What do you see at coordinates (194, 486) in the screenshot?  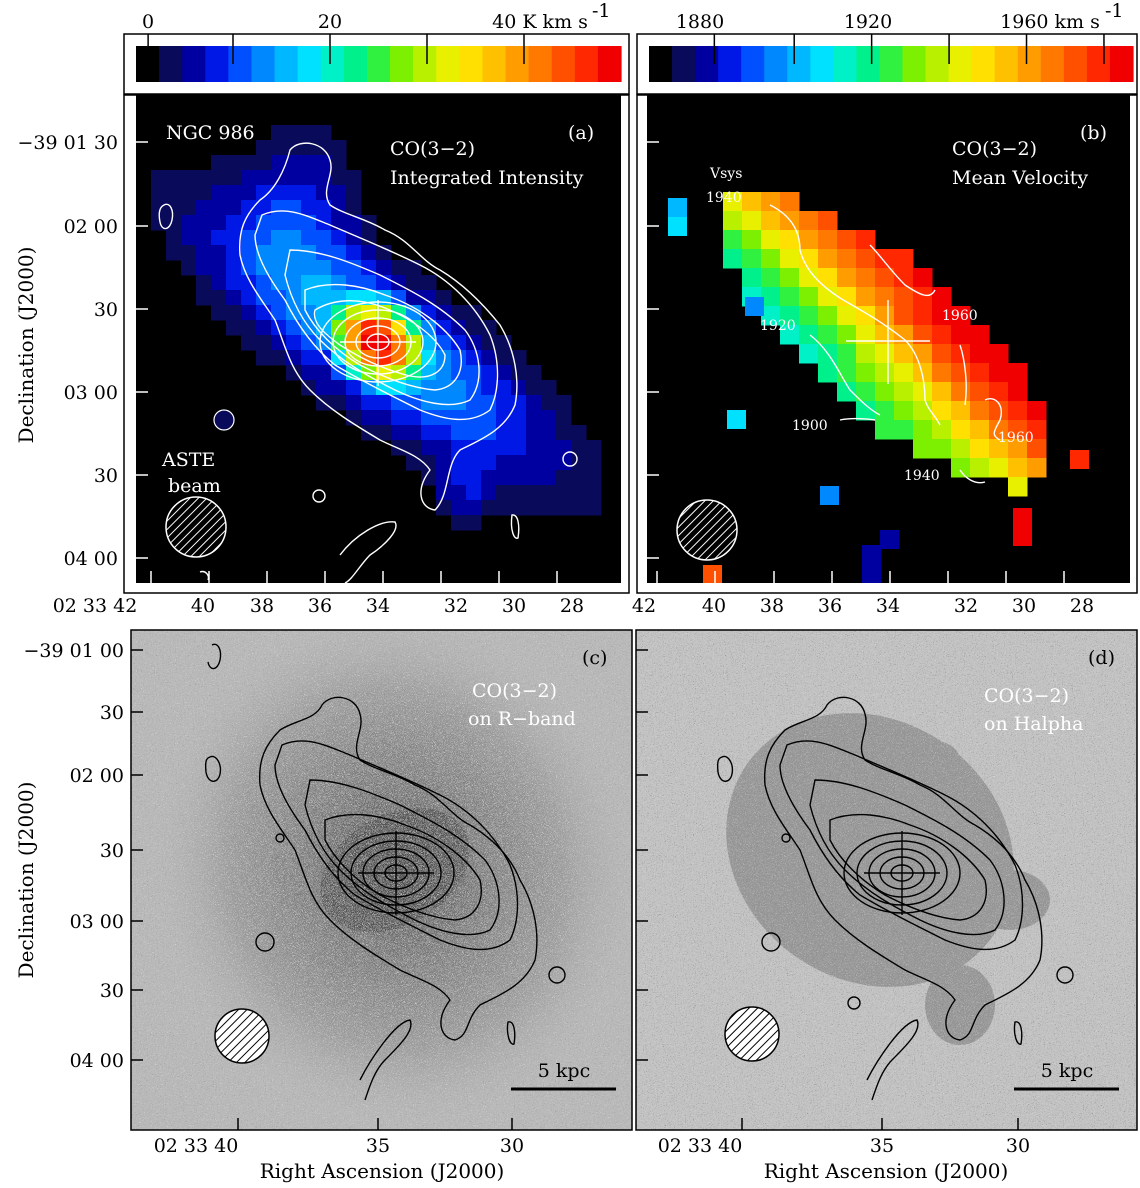 I see `panel-a-beam-2: beam` at bounding box center [194, 486].